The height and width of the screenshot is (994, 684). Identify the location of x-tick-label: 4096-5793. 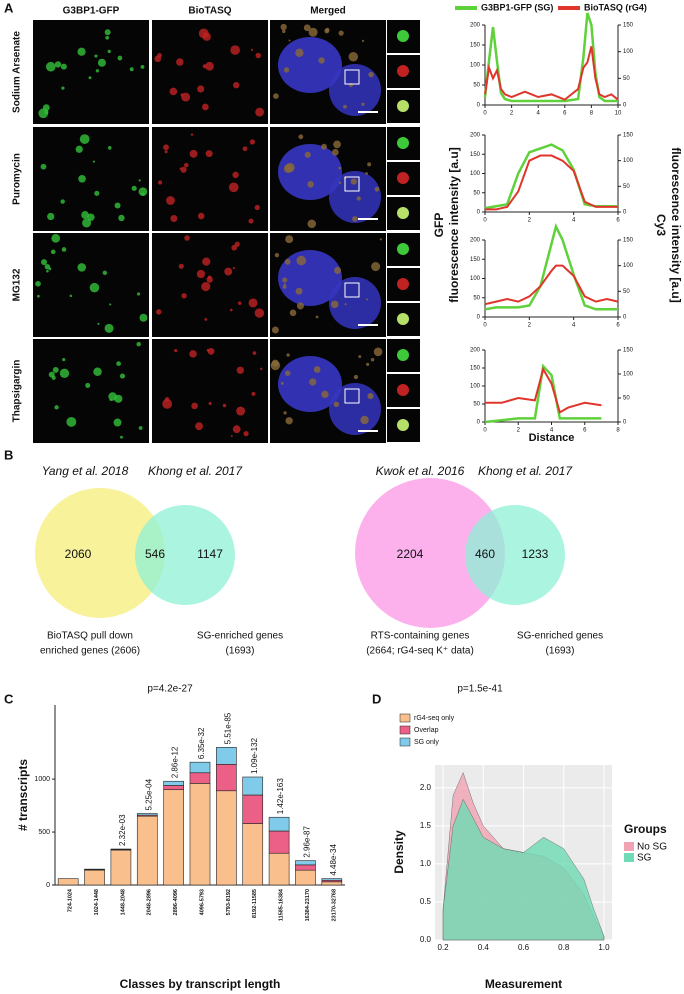
(202, 902).